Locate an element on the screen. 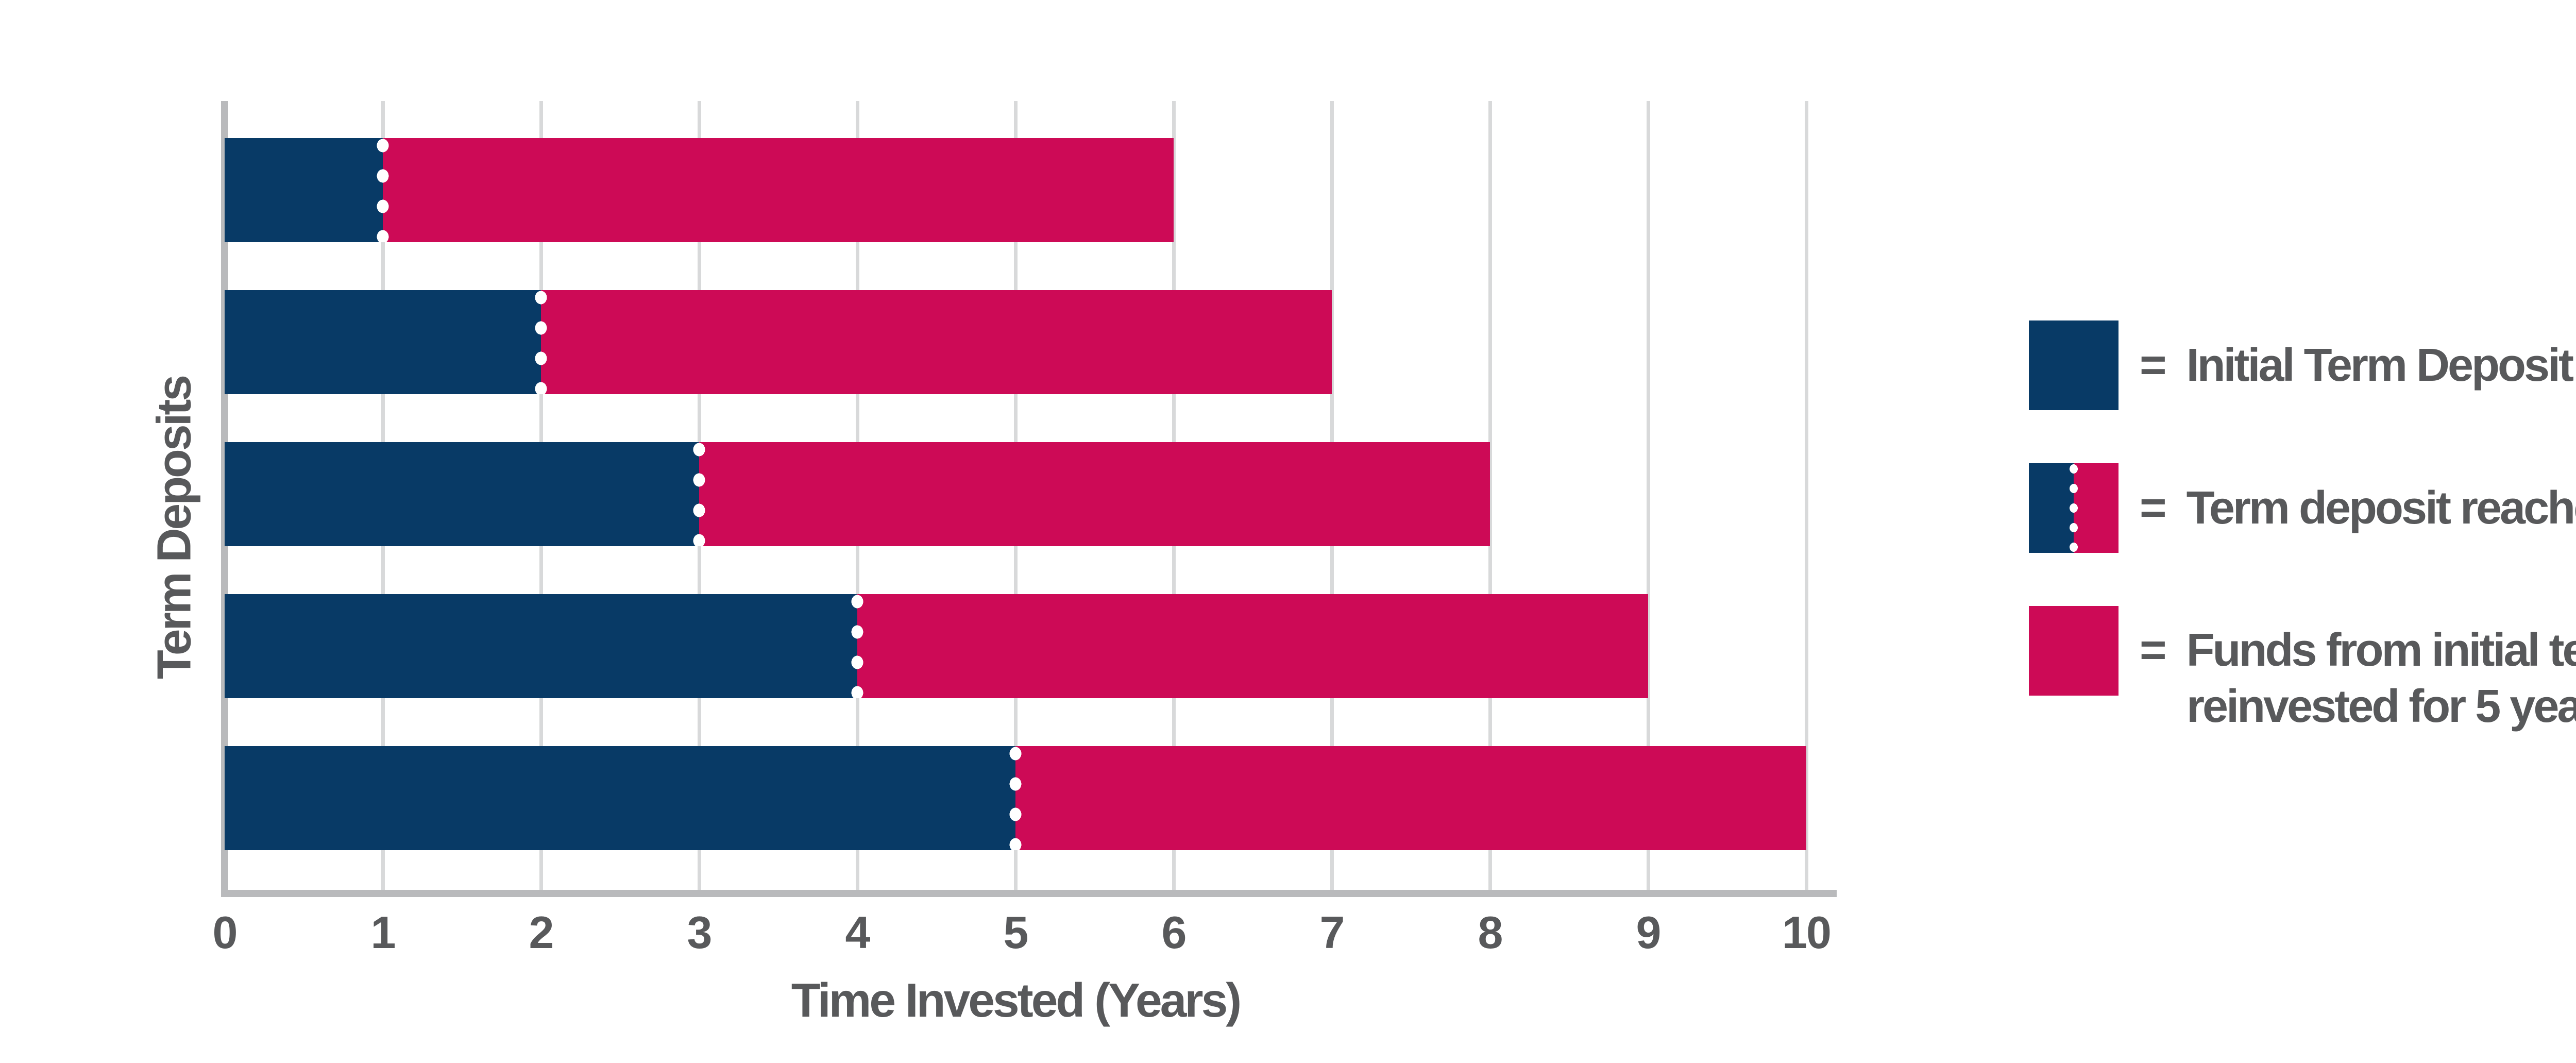 The image size is (2576, 1063). x-tick-label-0: 0 is located at coordinates (225, 932).